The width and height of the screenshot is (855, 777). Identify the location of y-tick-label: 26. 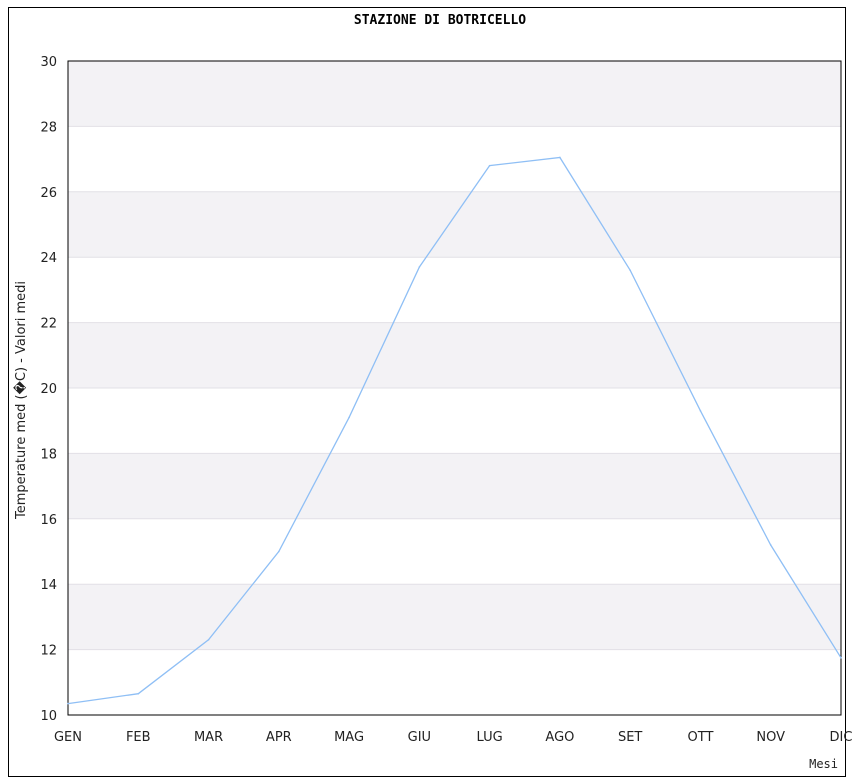
(48, 193).